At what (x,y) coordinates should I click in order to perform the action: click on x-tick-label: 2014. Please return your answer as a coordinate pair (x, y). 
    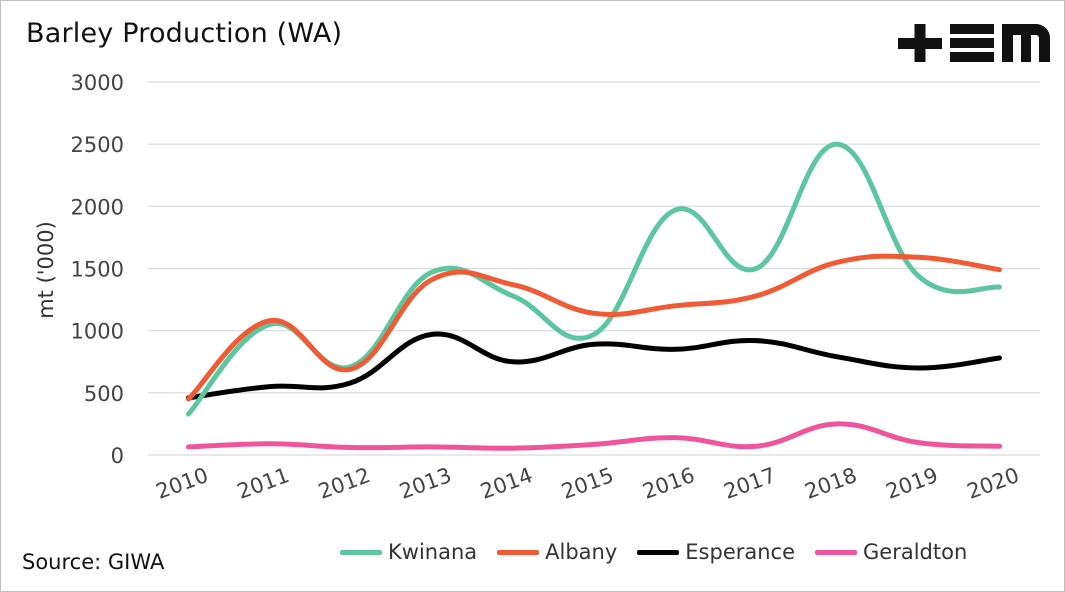
    Looking at the image, I should click on (506, 483).